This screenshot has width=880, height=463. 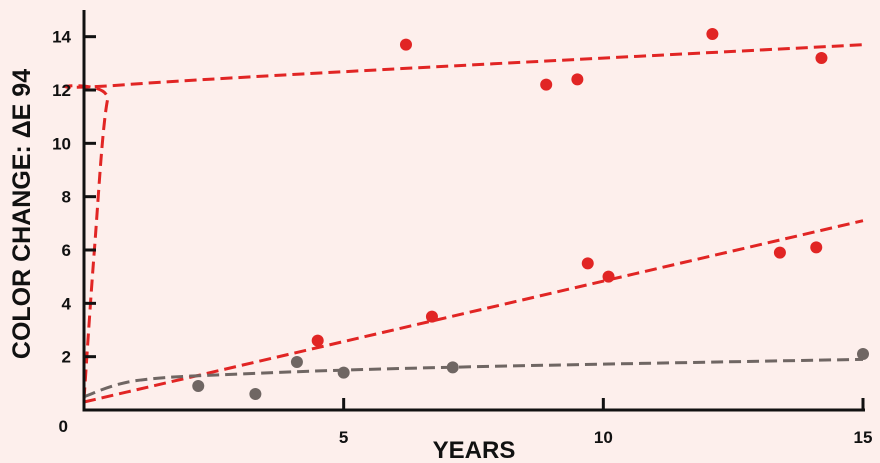 I want to click on y-tick-label-8: 8, so click(x=66, y=197).